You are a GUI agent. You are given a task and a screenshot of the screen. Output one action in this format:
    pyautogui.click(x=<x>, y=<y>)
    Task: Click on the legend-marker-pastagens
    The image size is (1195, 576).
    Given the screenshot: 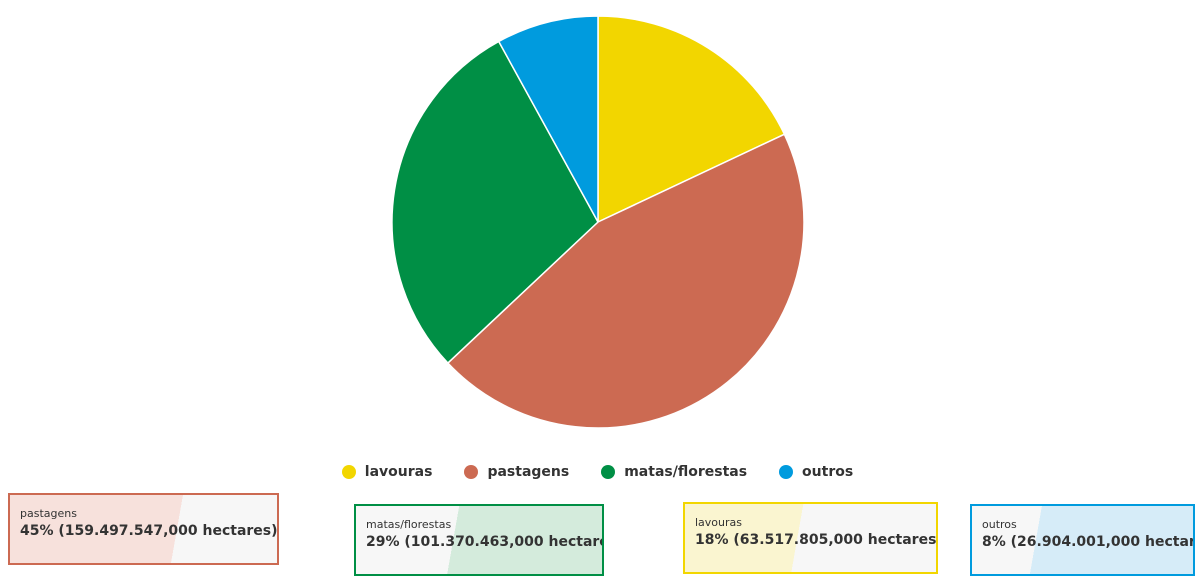 What is the action you would take?
    pyautogui.click(x=471, y=472)
    